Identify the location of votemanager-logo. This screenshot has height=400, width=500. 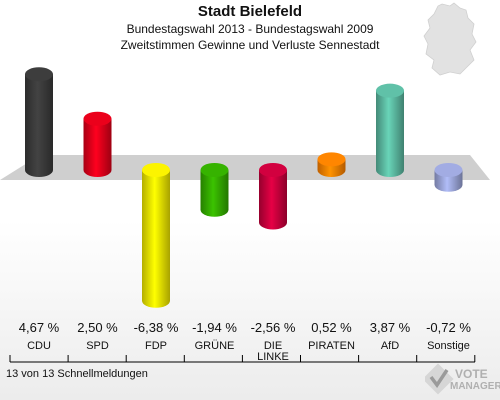
(439, 379).